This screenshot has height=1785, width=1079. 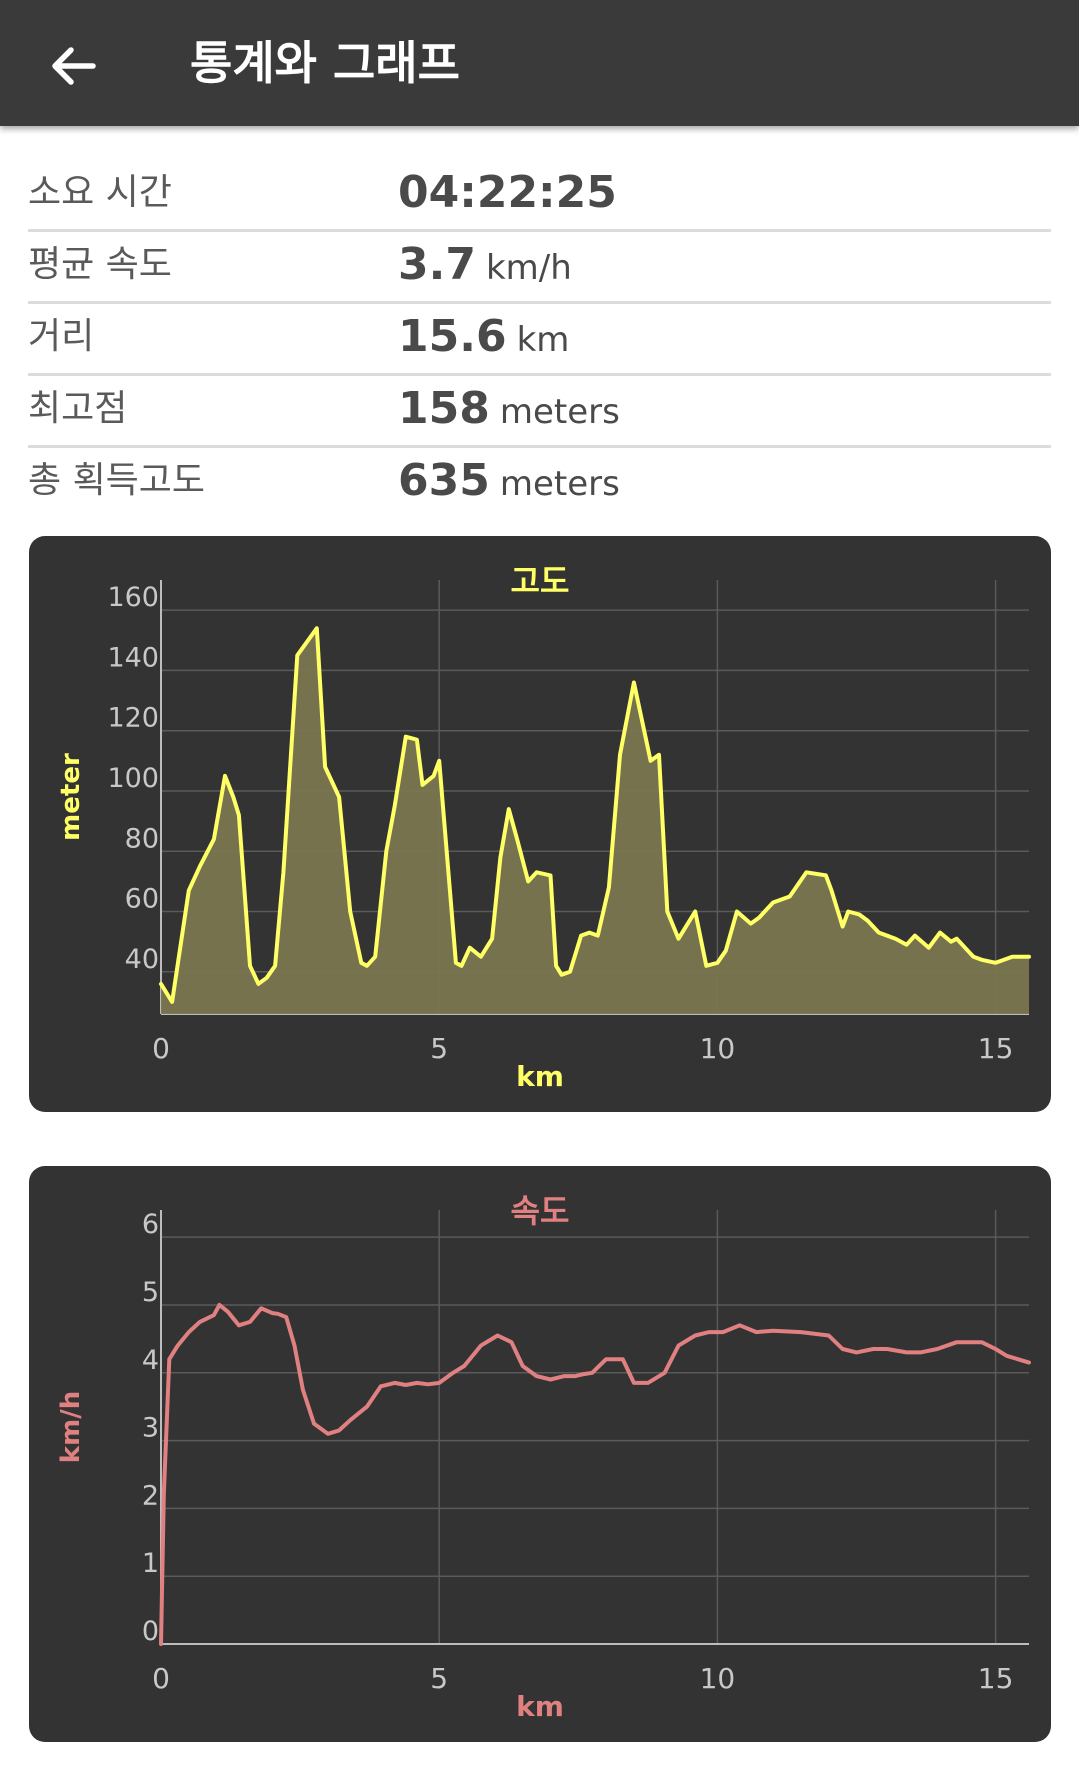 I want to click on stat-label: 총 획득고도, so click(x=117, y=480).